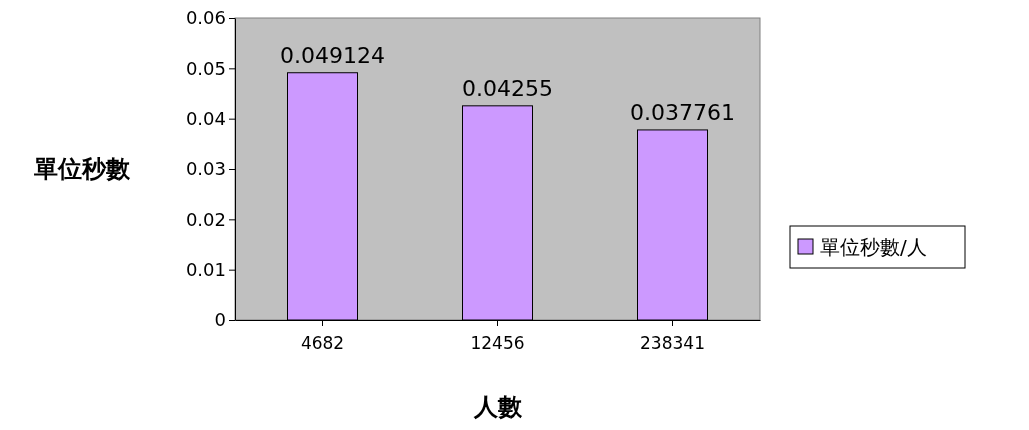 This screenshot has height=430, width=1029. Describe the element at coordinates (205, 219) in the screenshot. I see `y-tick-label: 0.02` at that location.